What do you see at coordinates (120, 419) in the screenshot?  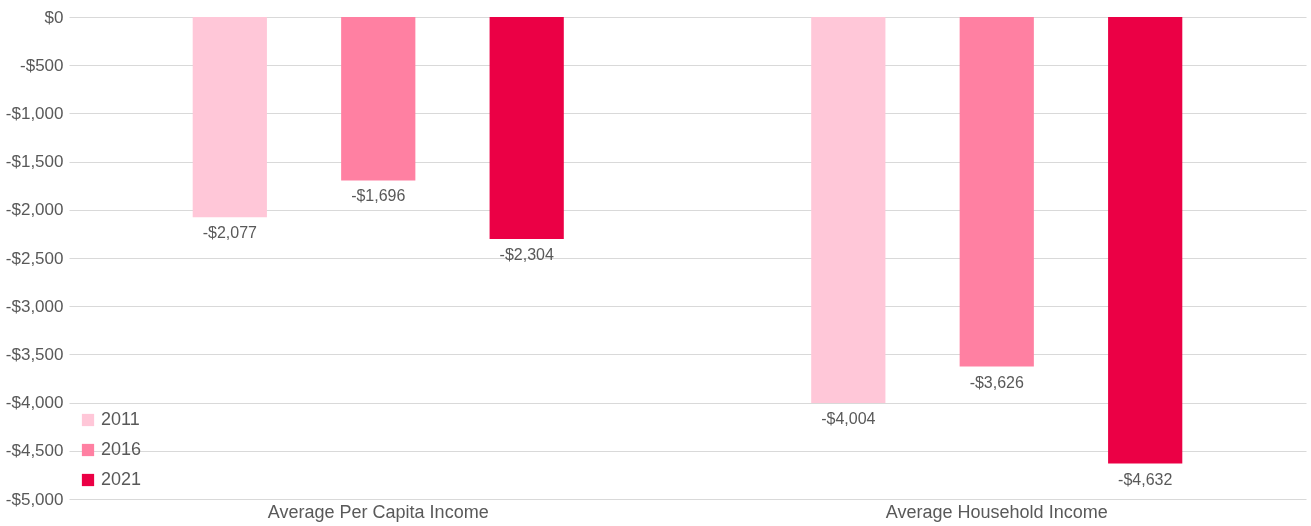 I see `legend-label: 2011` at bounding box center [120, 419].